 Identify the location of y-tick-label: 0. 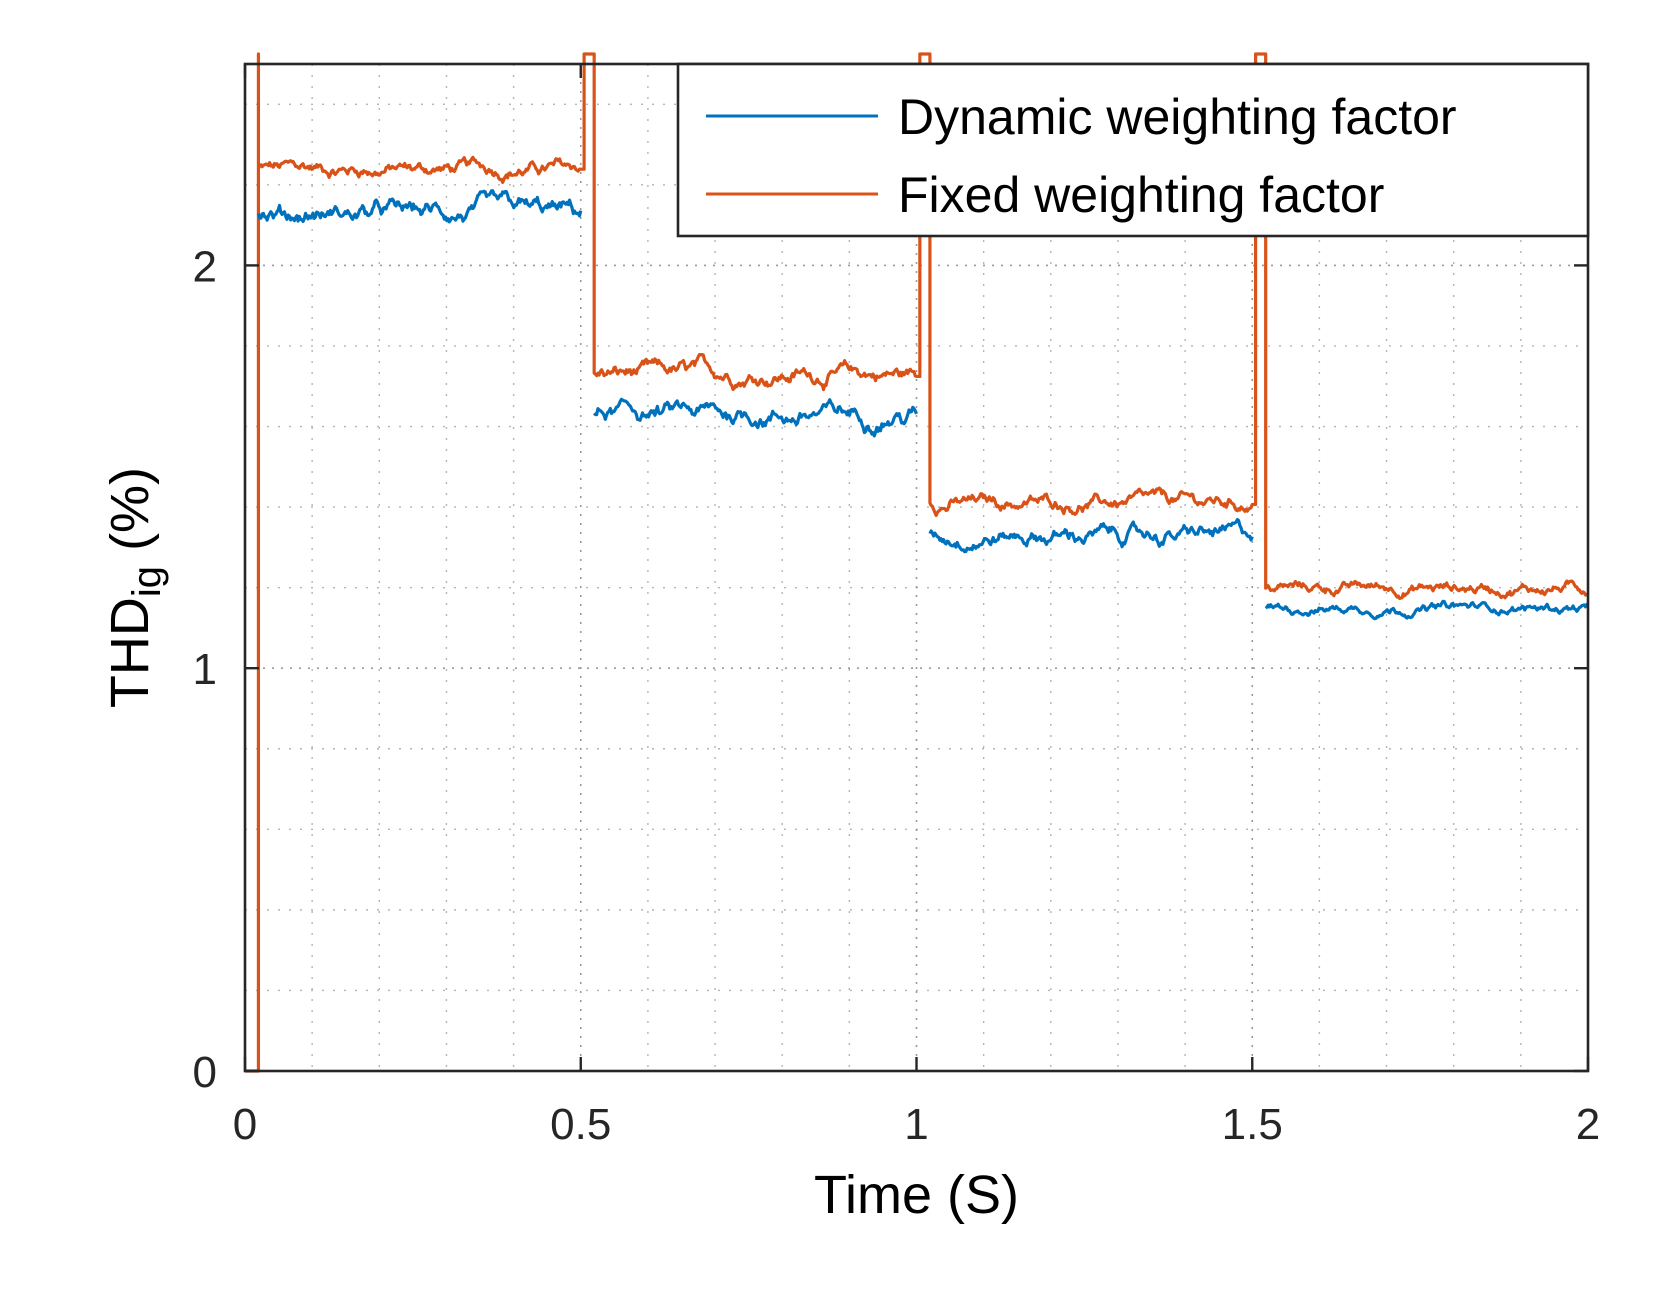
(205, 1072).